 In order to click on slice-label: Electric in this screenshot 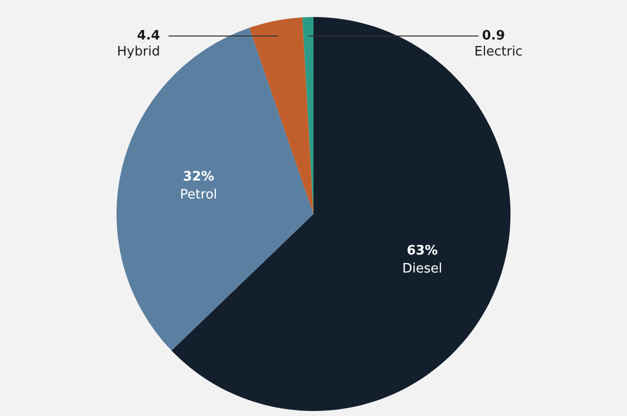, I will do `click(498, 52)`.